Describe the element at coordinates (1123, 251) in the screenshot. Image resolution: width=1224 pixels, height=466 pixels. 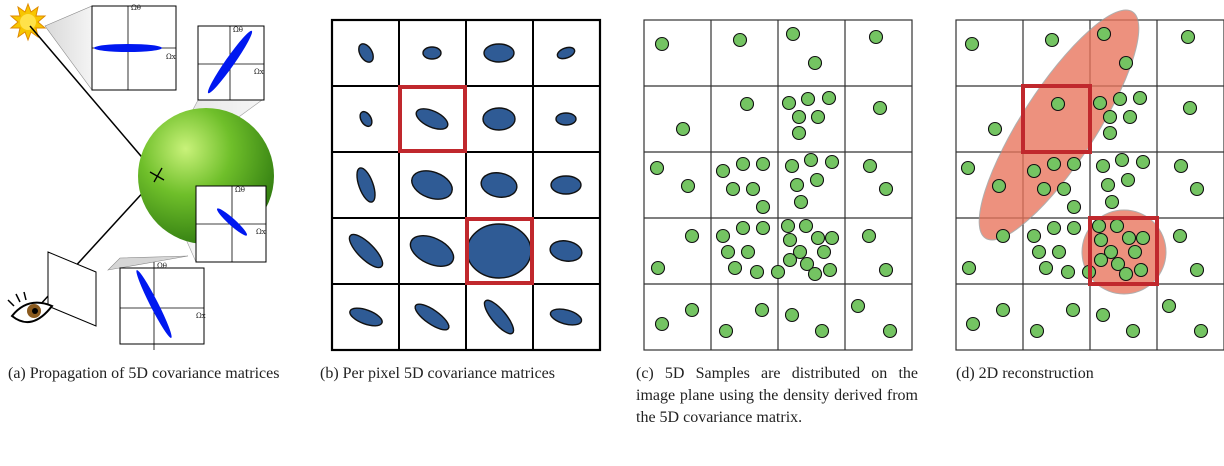
I see `highlight-box-large-d` at that location.